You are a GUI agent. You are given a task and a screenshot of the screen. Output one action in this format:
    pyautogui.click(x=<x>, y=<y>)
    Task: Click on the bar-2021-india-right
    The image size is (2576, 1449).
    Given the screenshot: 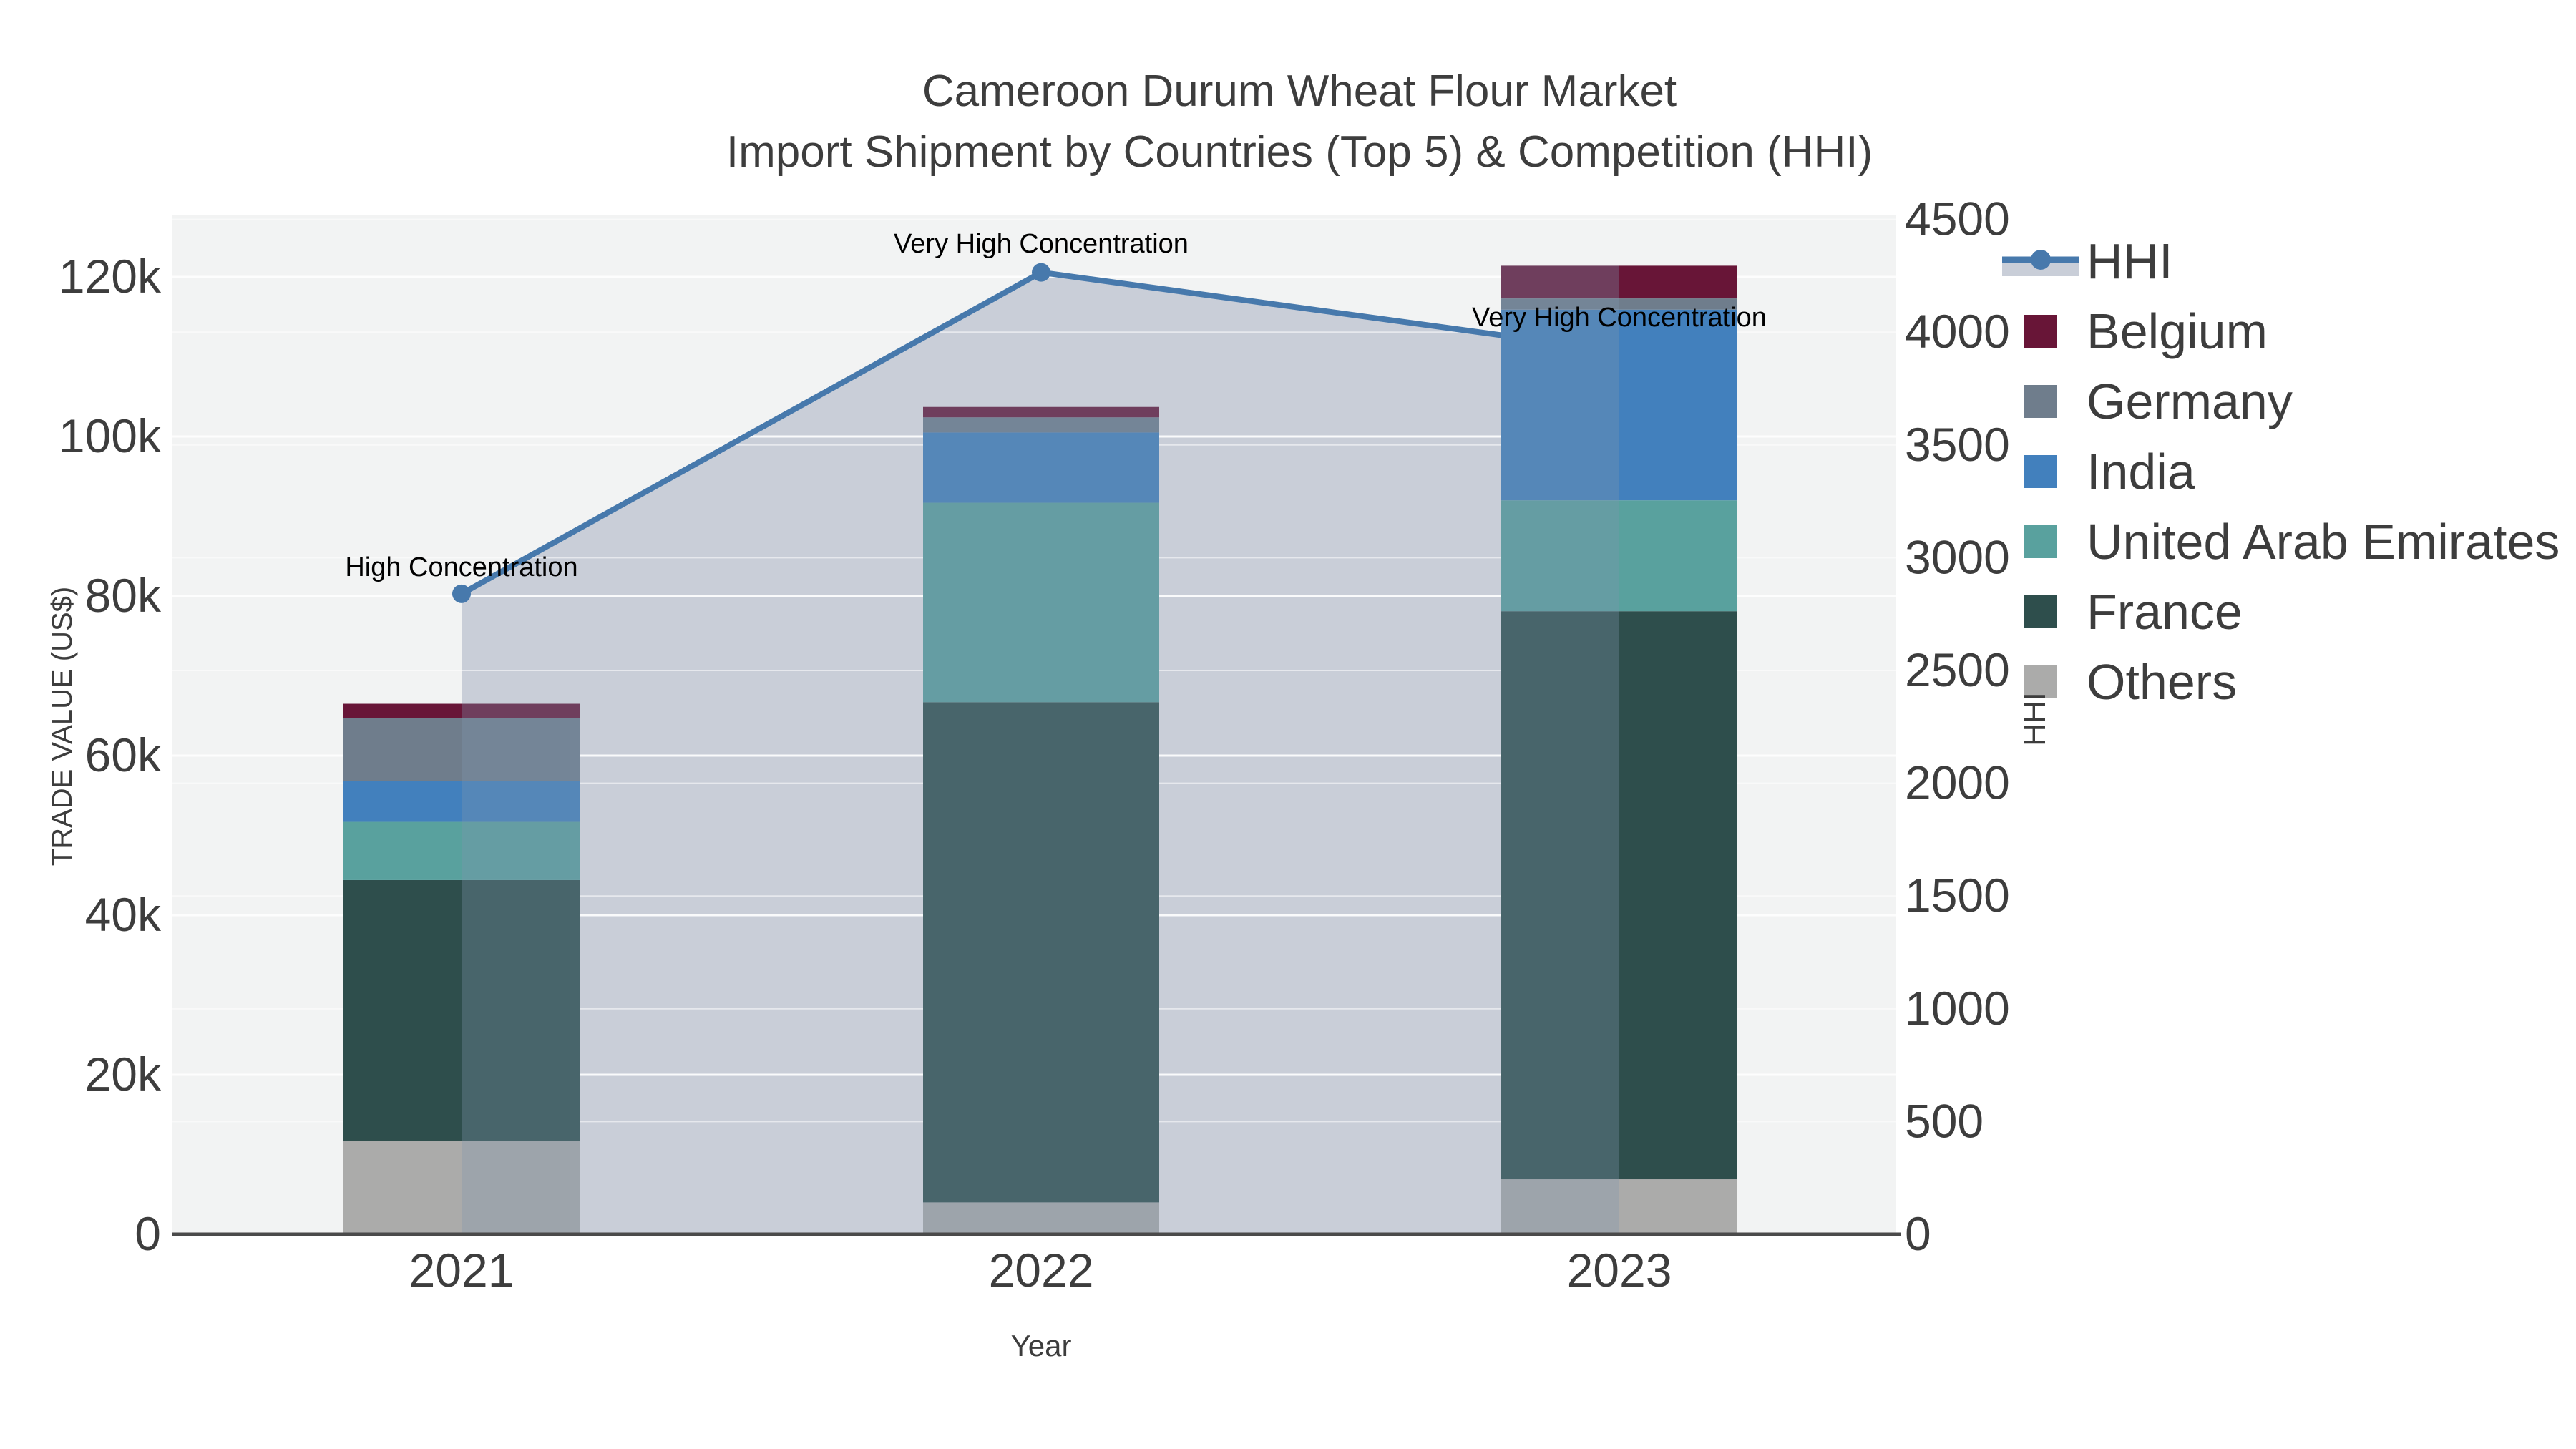 What is the action you would take?
    pyautogui.click(x=521, y=801)
    